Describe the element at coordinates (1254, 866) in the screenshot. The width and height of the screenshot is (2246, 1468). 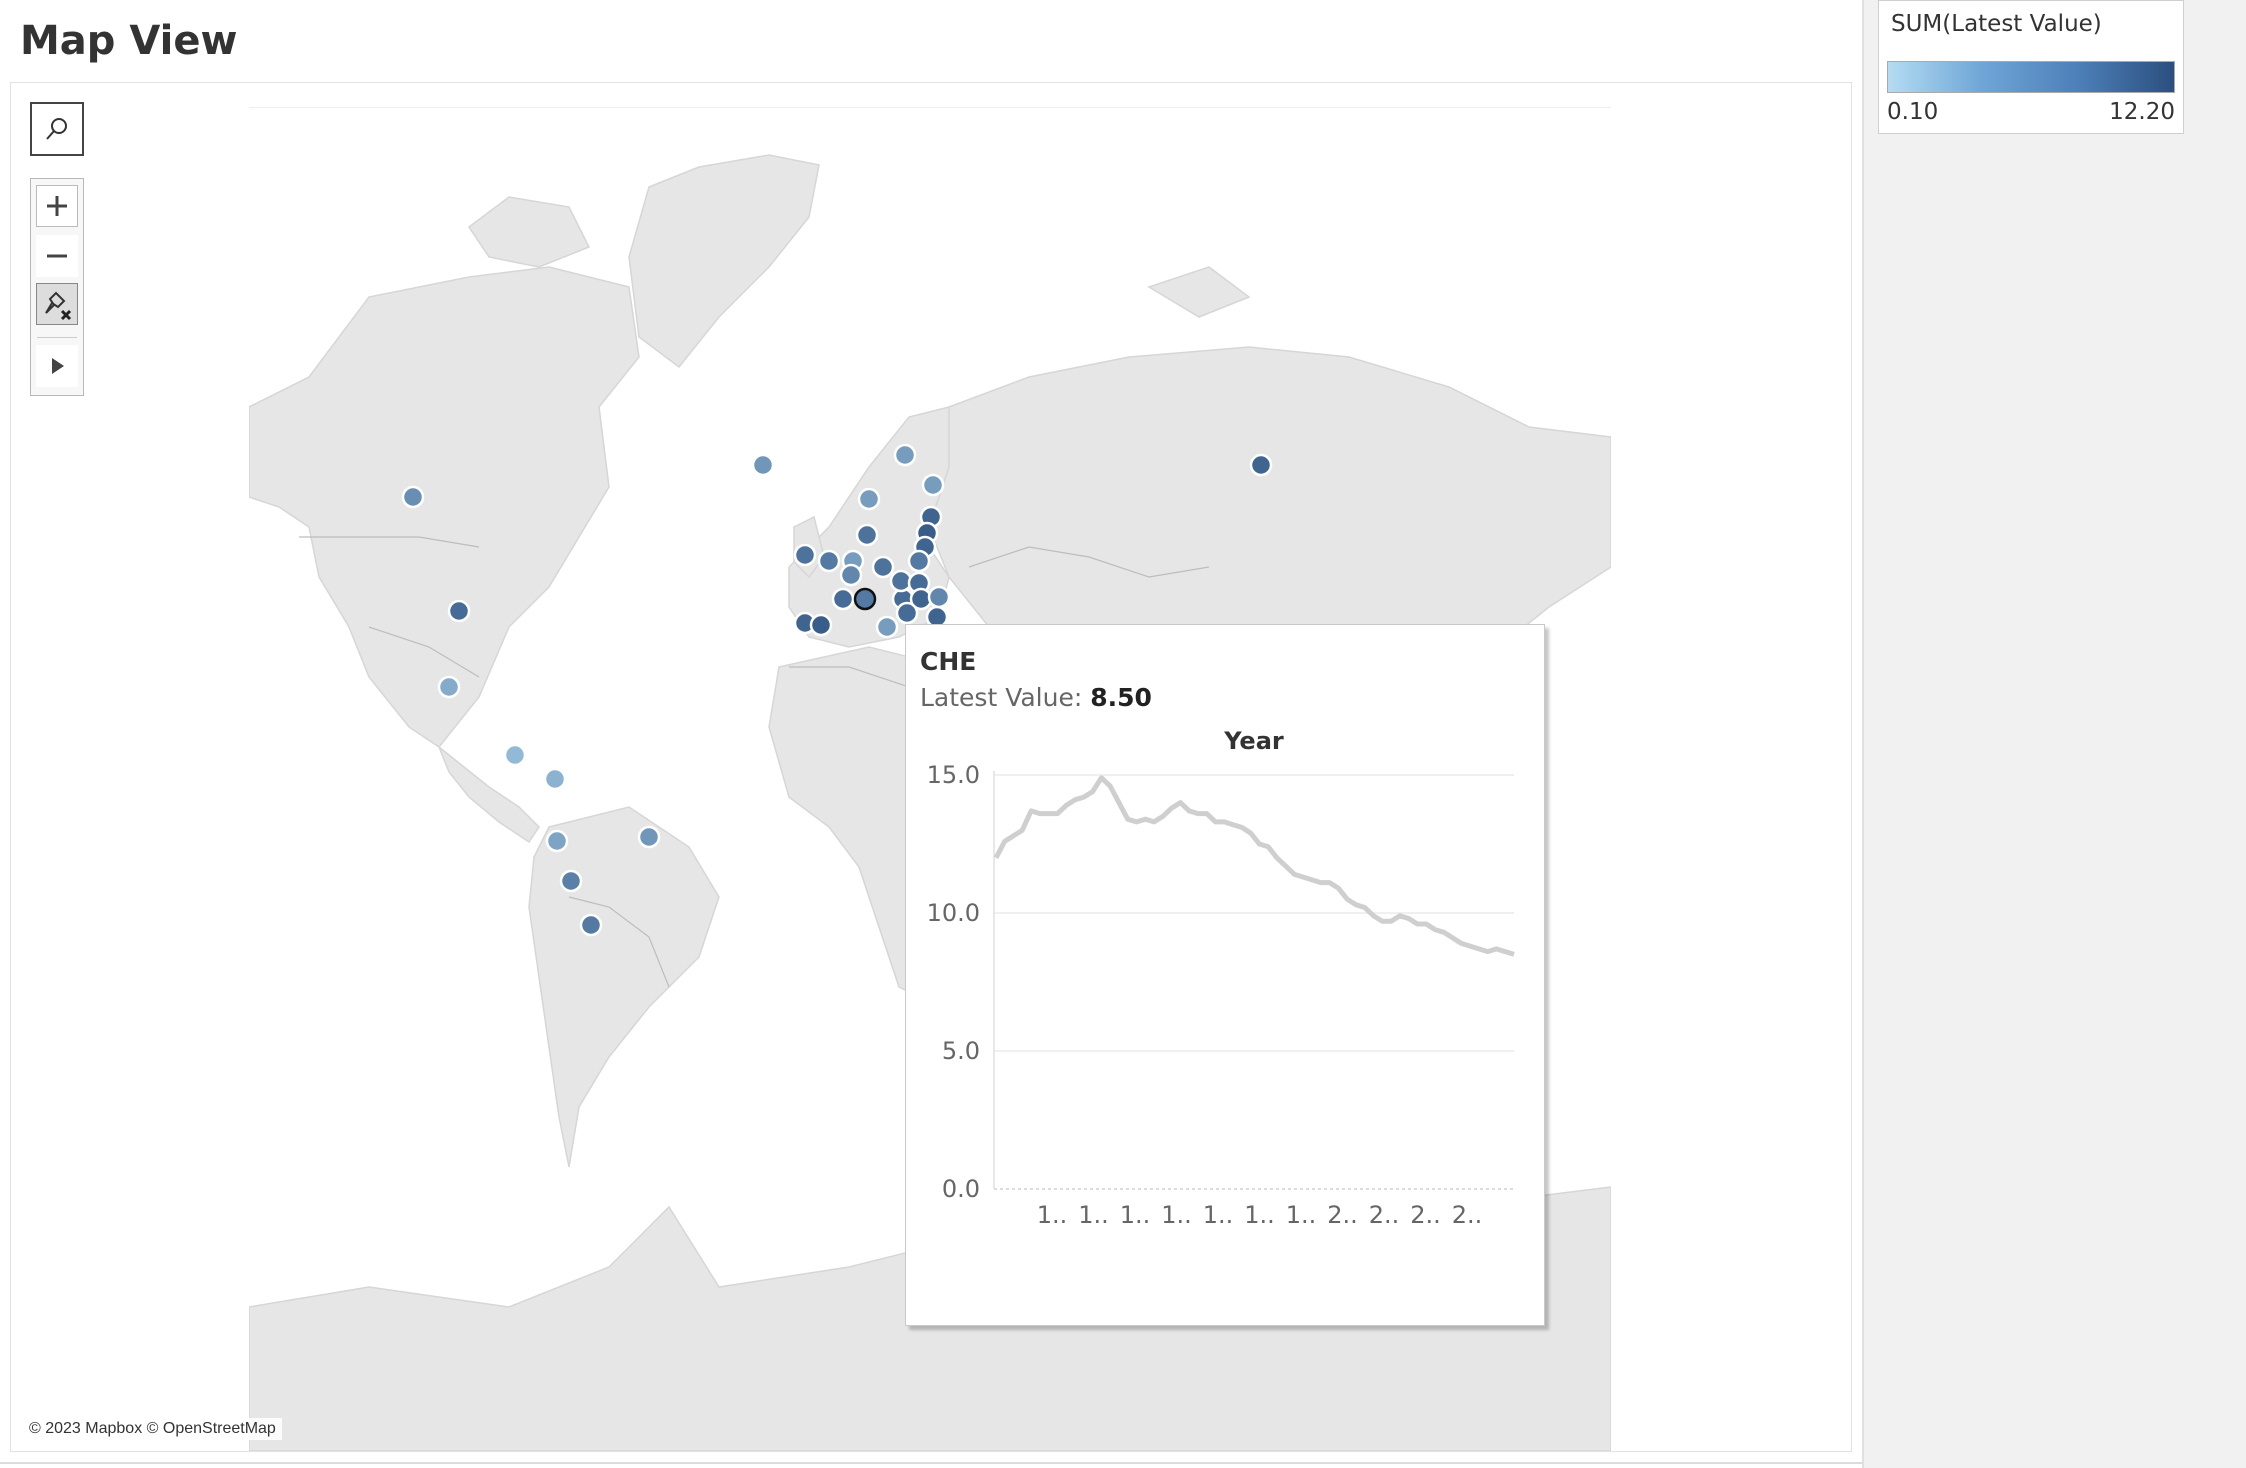
I see `series-line` at that location.